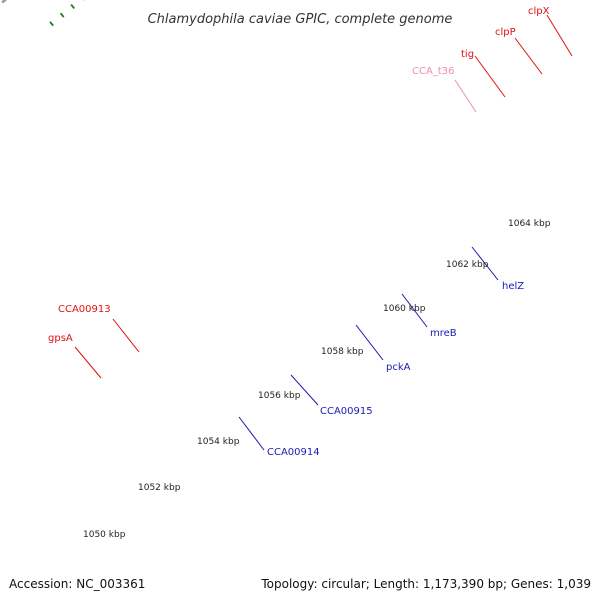  I want to click on gene-label-CCA00914: CCA00914, so click(293, 452).